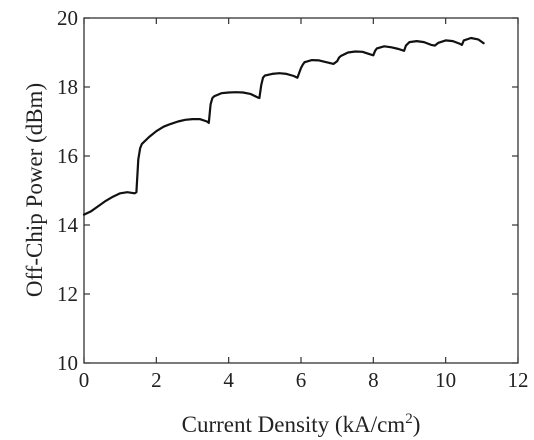 This screenshot has height=440, width=534. What do you see at coordinates (68, 225) in the screenshot?
I see `y-tick-label: 14` at bounding box center [68, 225].